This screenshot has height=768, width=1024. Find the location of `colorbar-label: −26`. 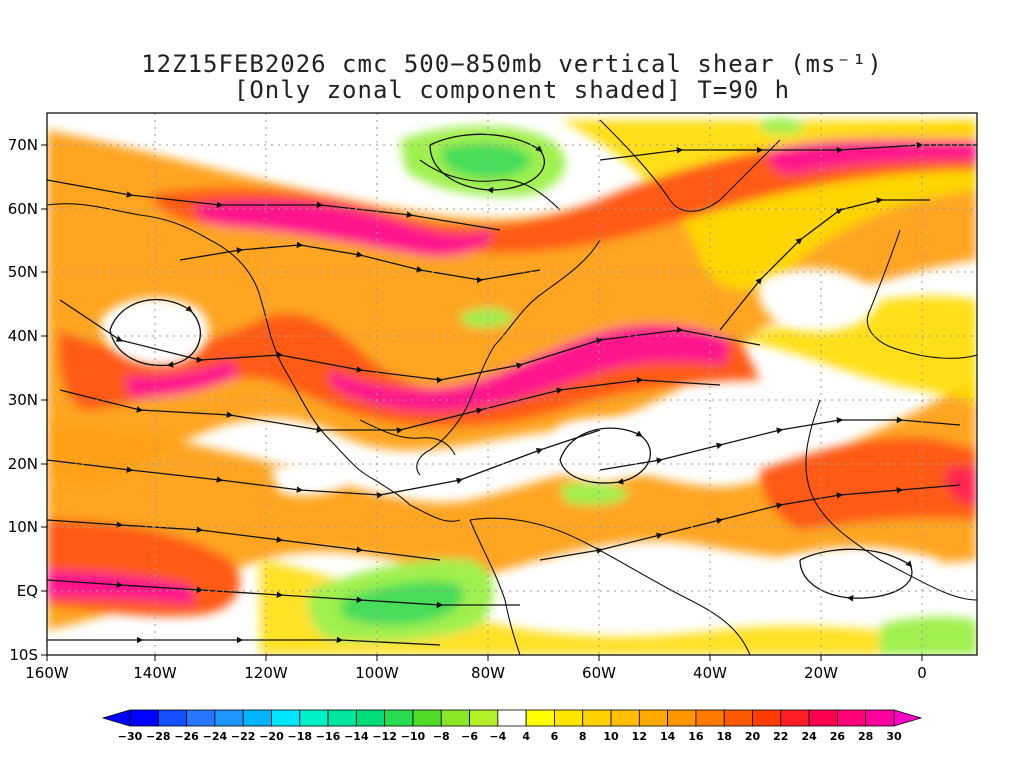

colorbar-label: −26 is located at coordinates (186, 736).